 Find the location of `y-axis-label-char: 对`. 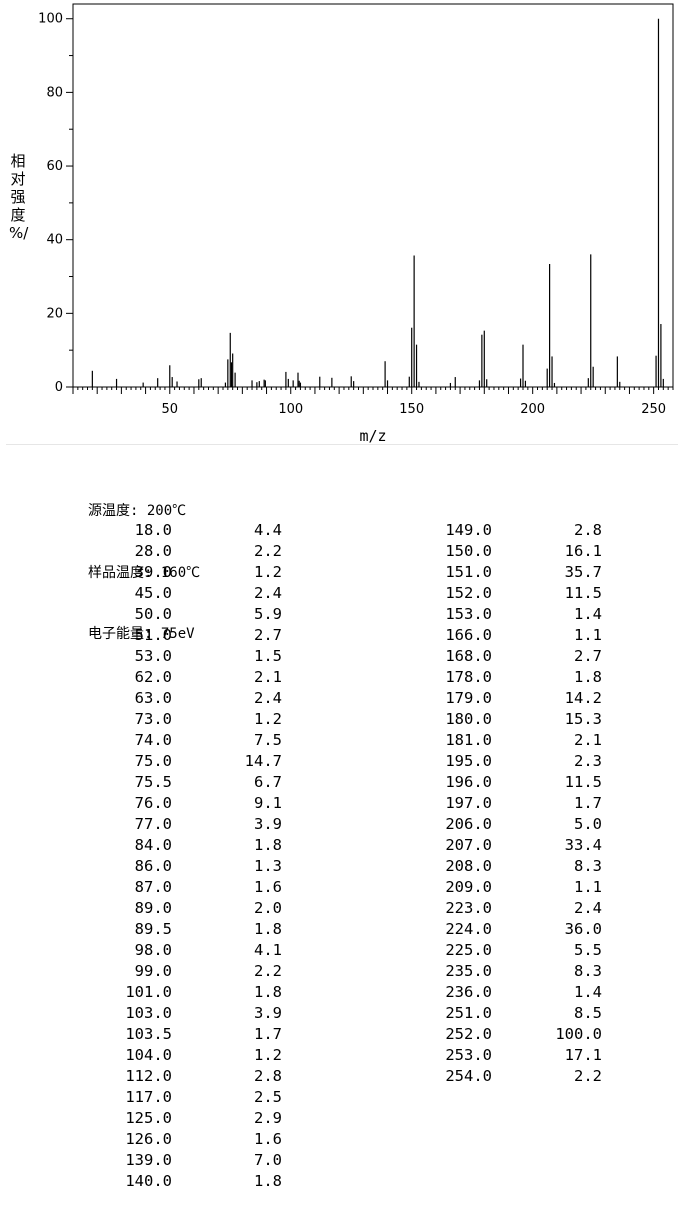

y-axis-label-char: 对 is located at coordinates (18, 179).